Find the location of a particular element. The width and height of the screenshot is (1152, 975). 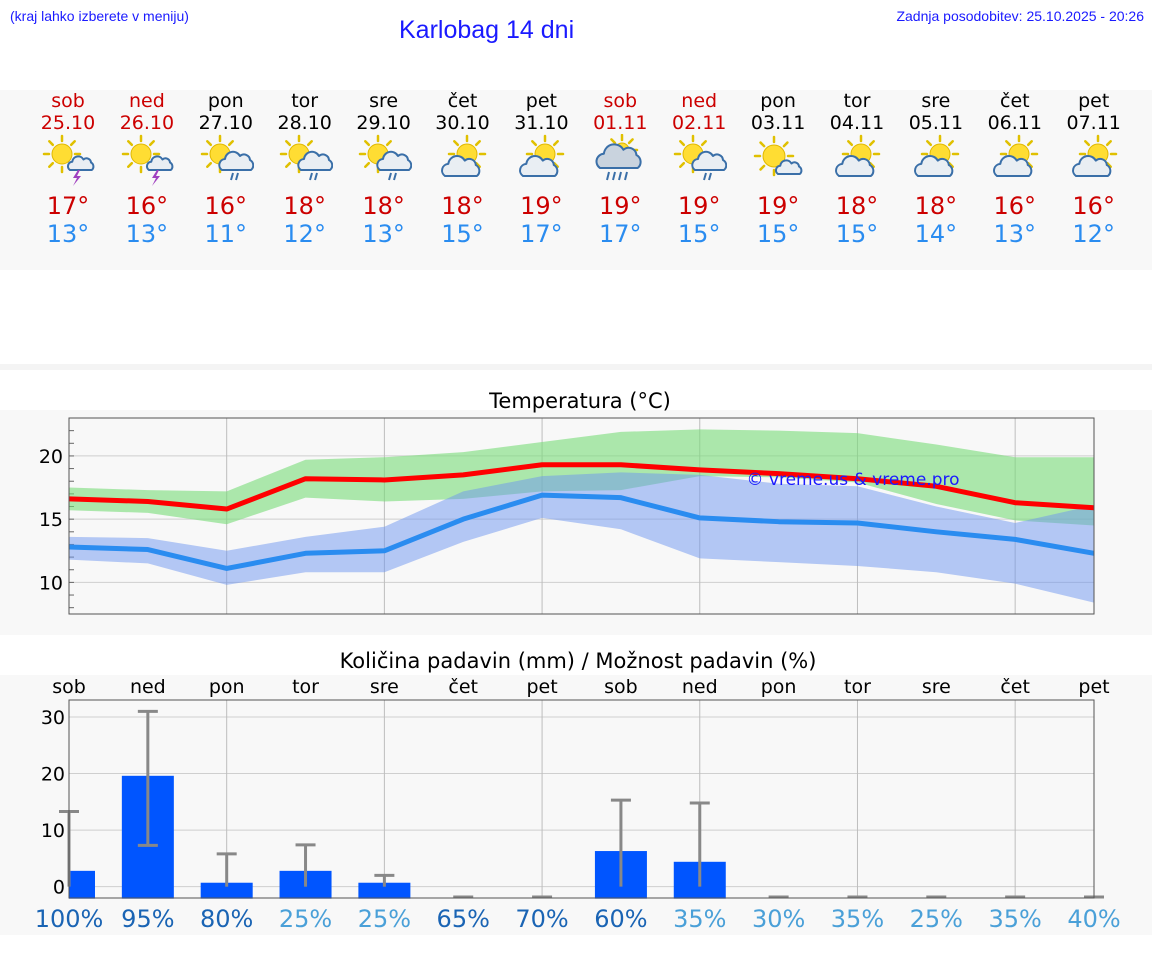

day-forecast: pet 07.11 16° 12° is located at coordinates (1094, 169).